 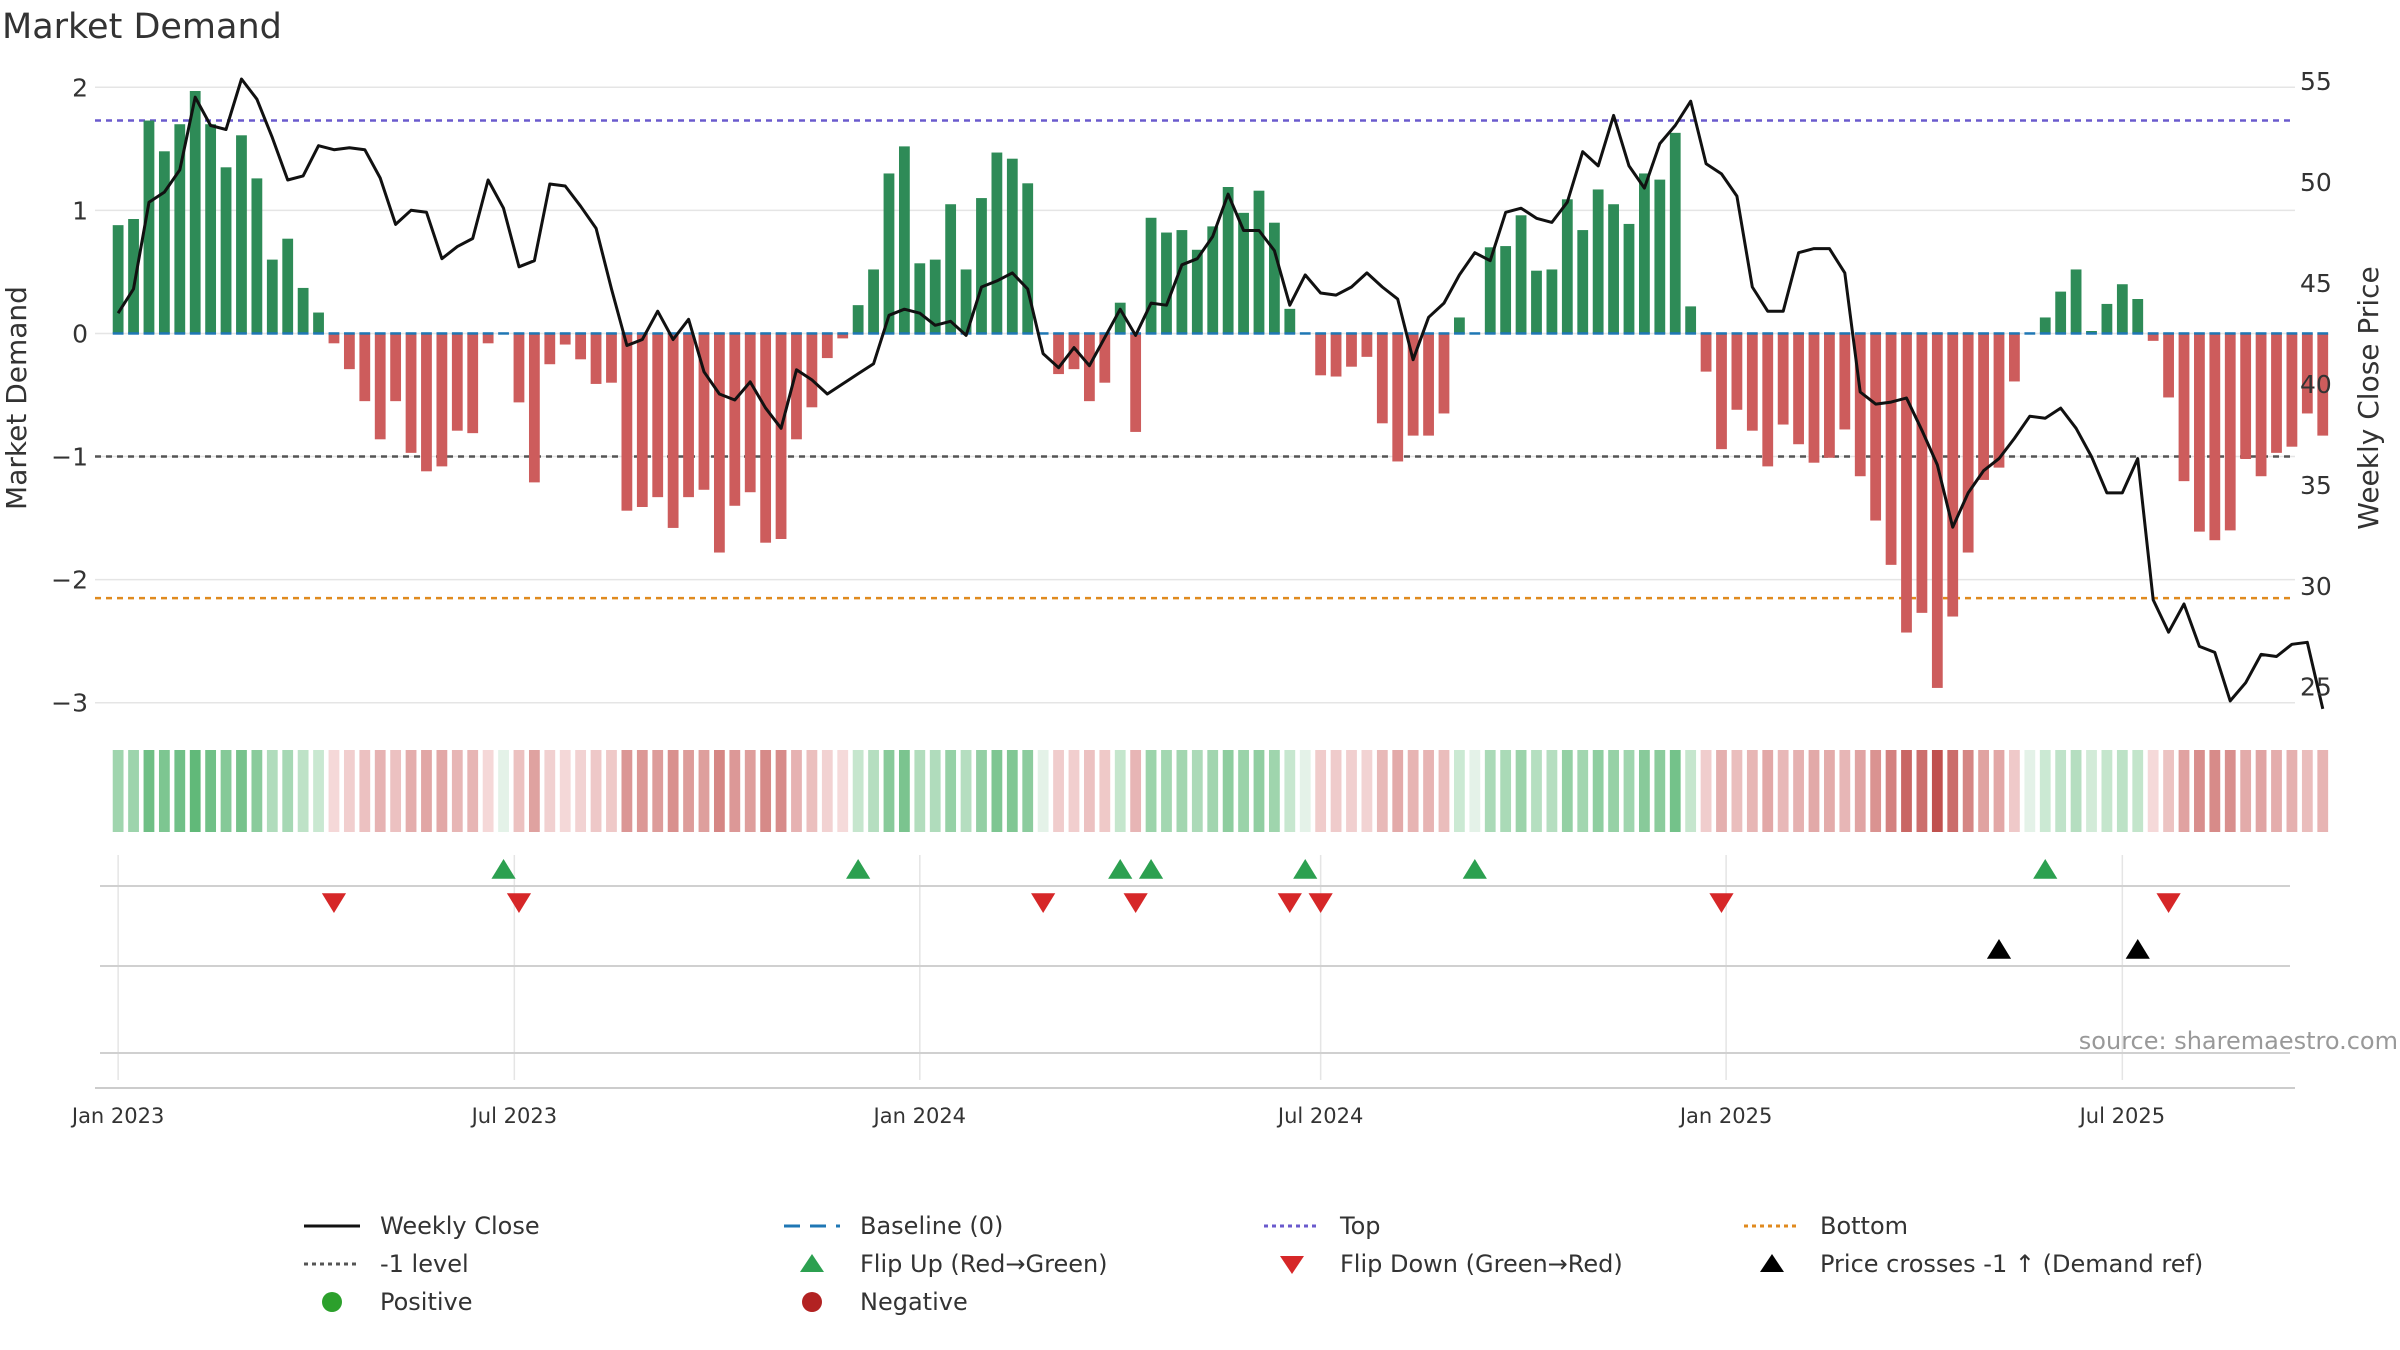 I want to click on legend-item-minus-one: -1 level, so click(x=384, y=1264).